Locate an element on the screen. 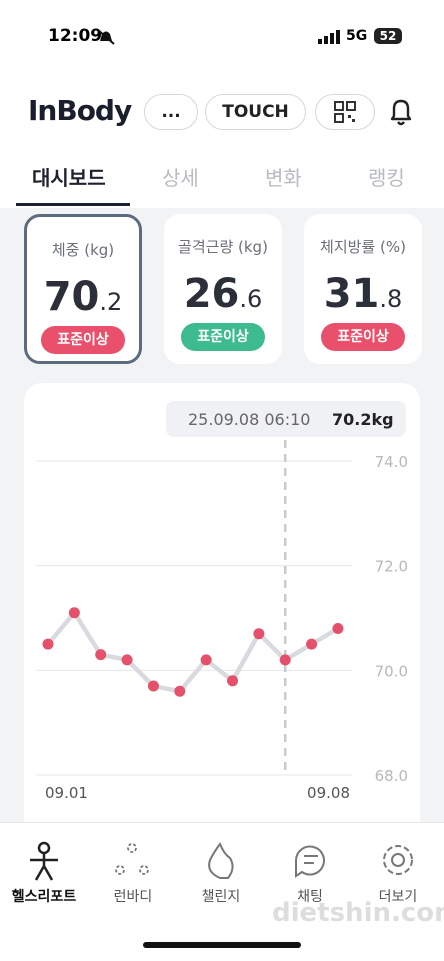 The width and height of the screenshot is (444, 961). metric-int: 70 is located at coordinates (71, 297).